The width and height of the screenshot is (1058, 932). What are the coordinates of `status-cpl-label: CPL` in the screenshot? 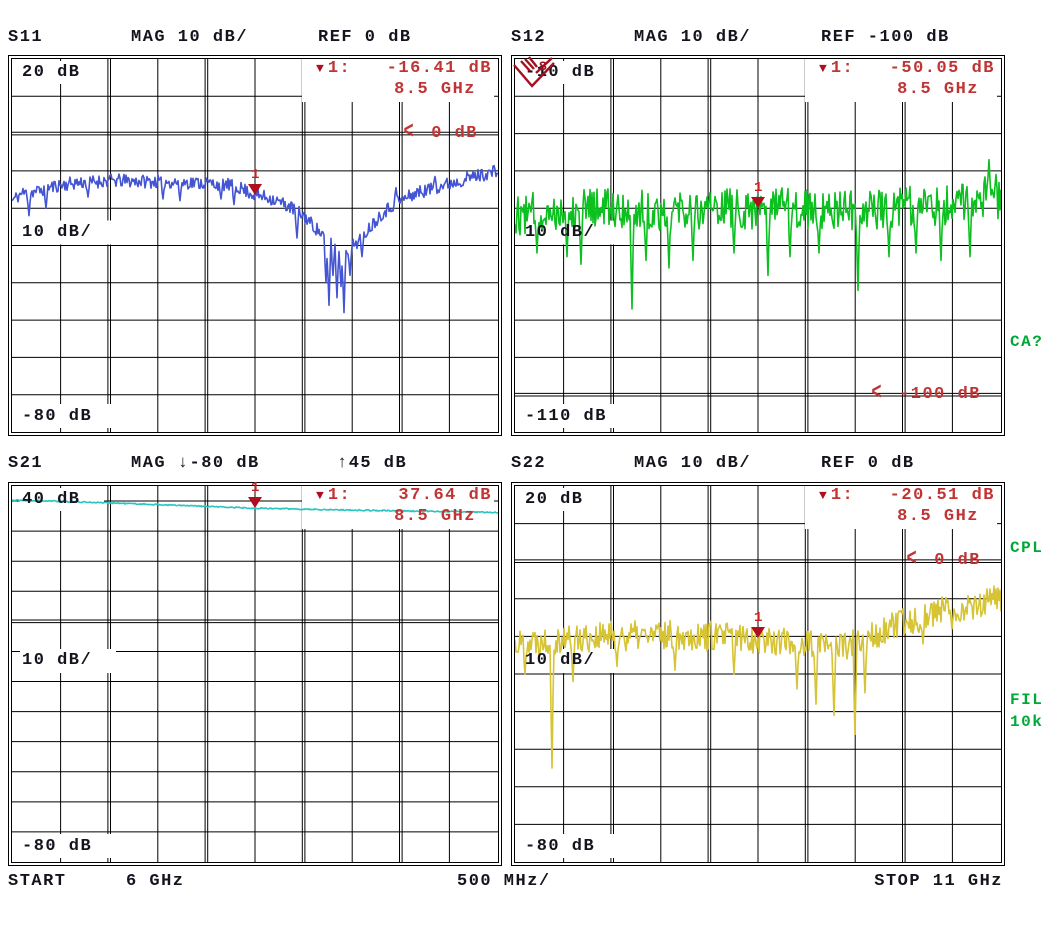 It's located at (1027, 548).